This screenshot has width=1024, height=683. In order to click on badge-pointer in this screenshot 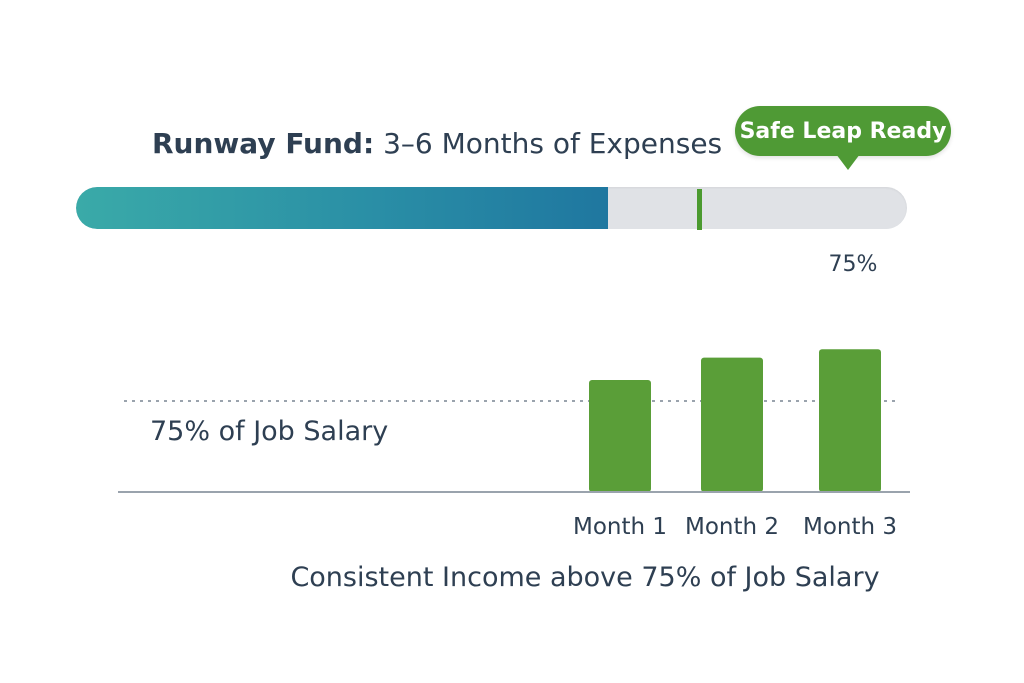, I will do `click(848, 162)`.